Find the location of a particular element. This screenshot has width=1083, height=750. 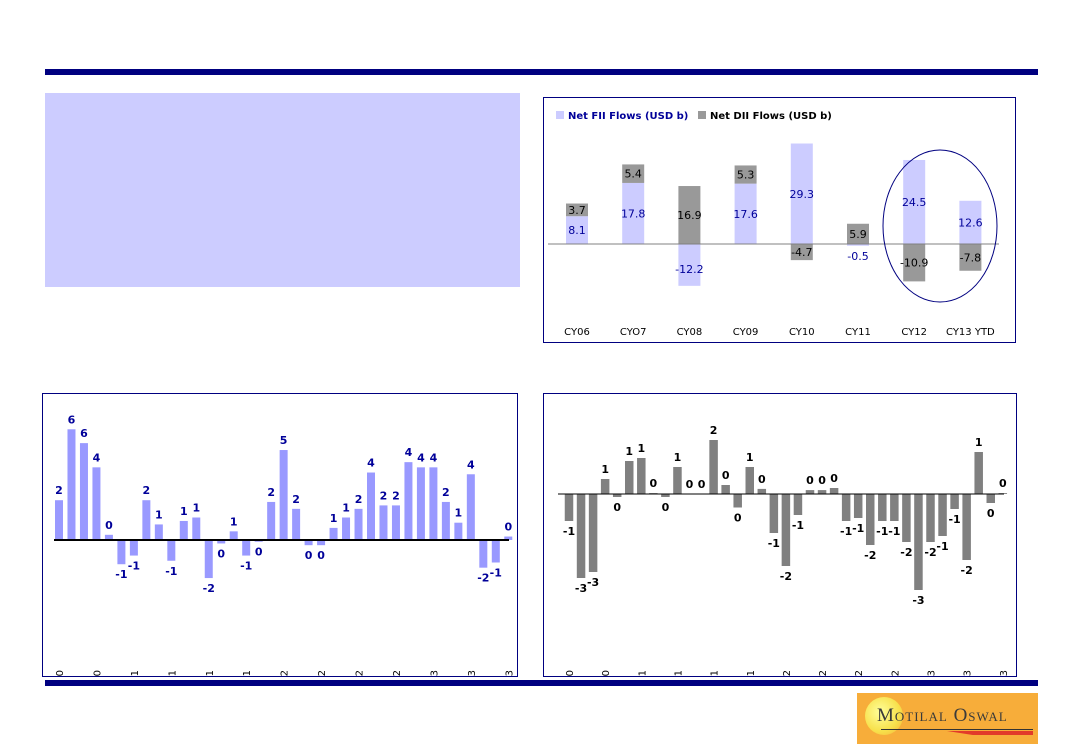

bar-dii-CY13 YTD is located at coordinates (970, 257).